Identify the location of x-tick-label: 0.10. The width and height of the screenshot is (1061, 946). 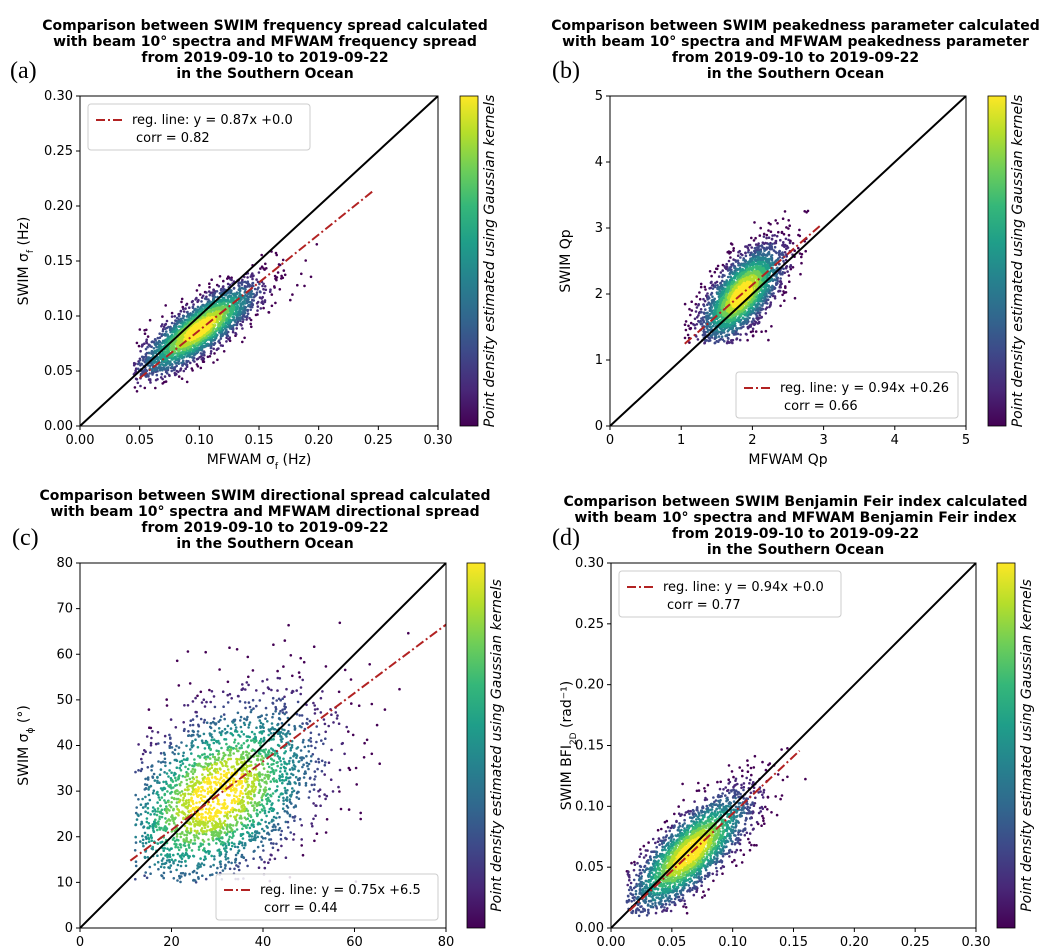
(199, 440).